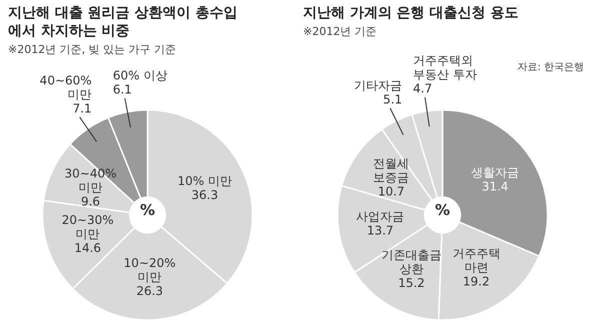 The image size is (590, 328). Describe the element at coordinates (90, 180) in the screenshot. I see `slice-label: 30~40% 미만` at that location.